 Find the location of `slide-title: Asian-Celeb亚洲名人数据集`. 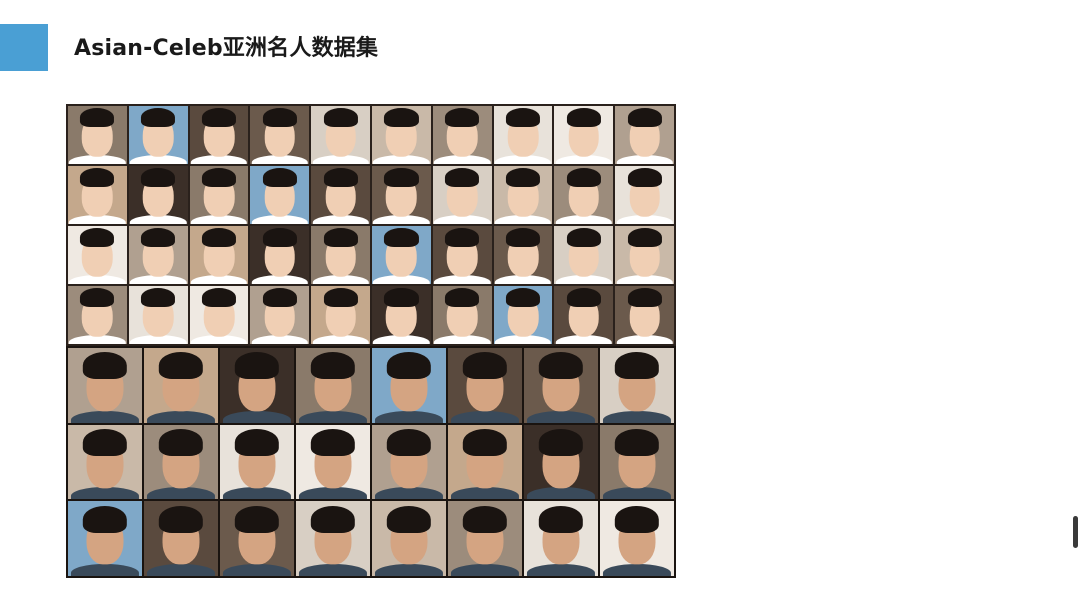

slide-title: Asian-Celeb亚洲名人数据集 is located at coordinates (226, 48).